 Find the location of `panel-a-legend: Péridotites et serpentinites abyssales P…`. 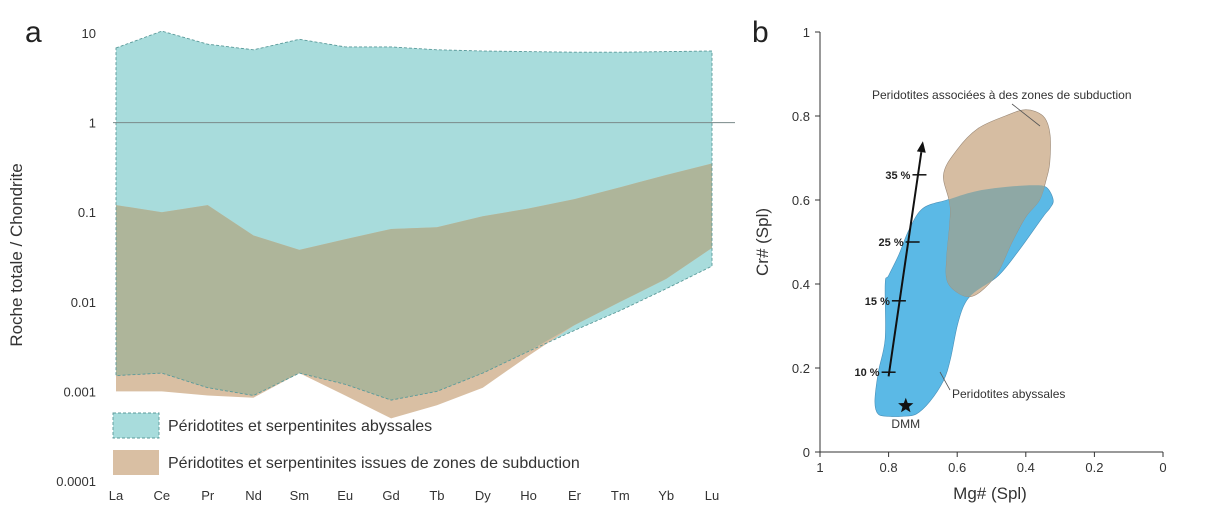

panel-a-legend: Péridotites et serpentinites abyssales P… is located at coordinates (346, 443).